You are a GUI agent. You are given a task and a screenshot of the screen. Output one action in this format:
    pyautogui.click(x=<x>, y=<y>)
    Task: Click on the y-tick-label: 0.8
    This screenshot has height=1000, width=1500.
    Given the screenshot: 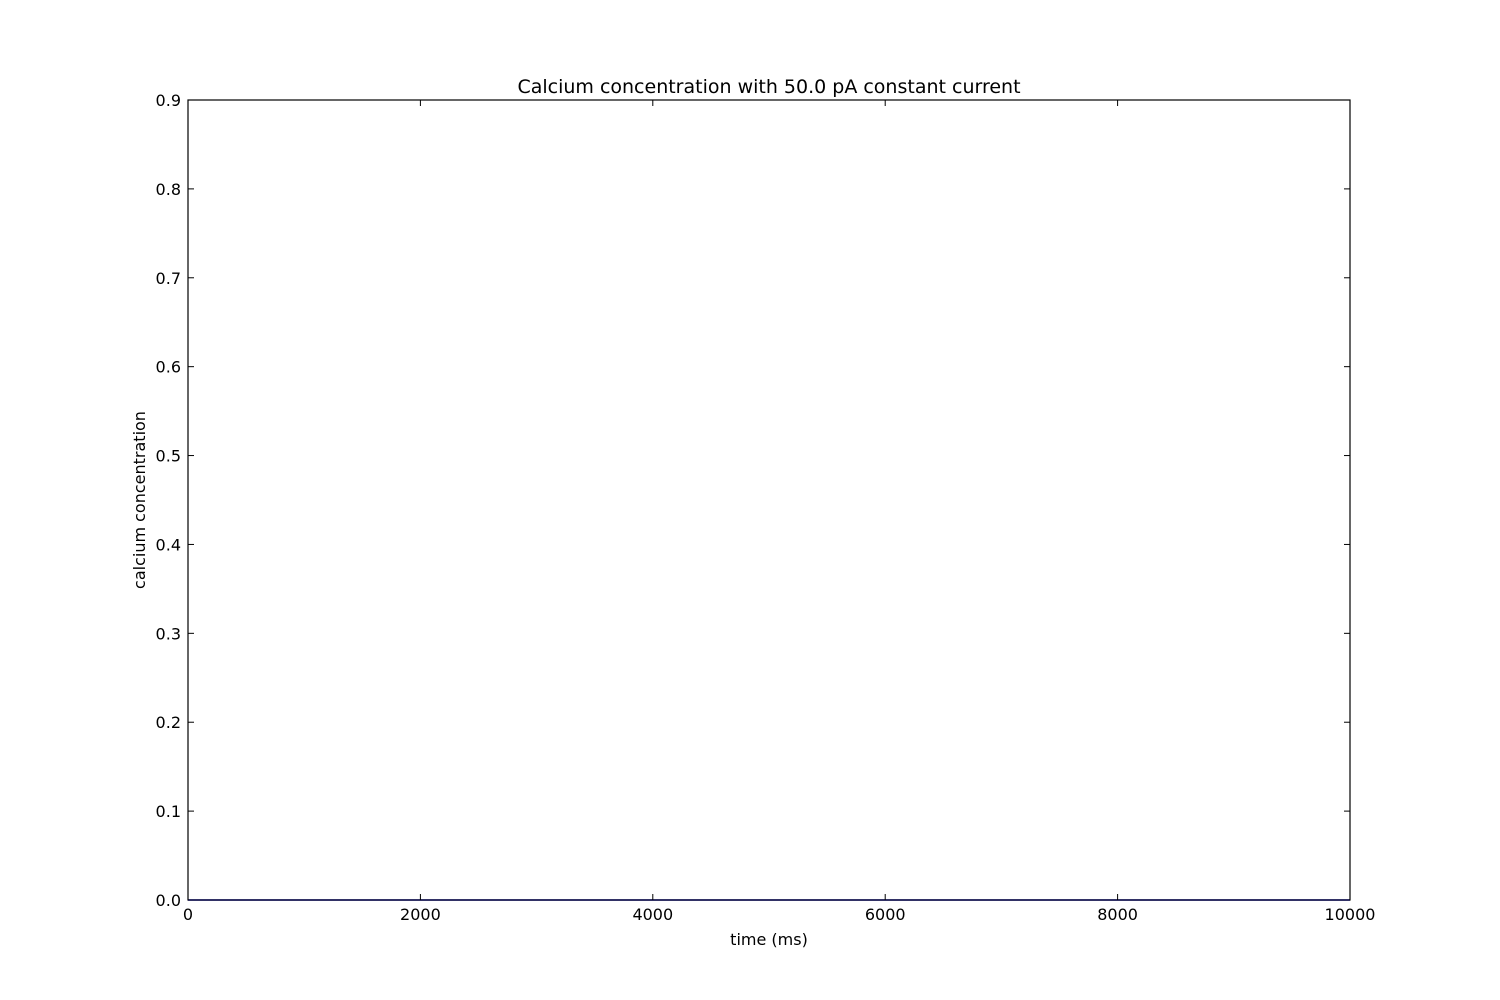 What is the action you would take?
    pyautogui.click(x=168, y=189)
    